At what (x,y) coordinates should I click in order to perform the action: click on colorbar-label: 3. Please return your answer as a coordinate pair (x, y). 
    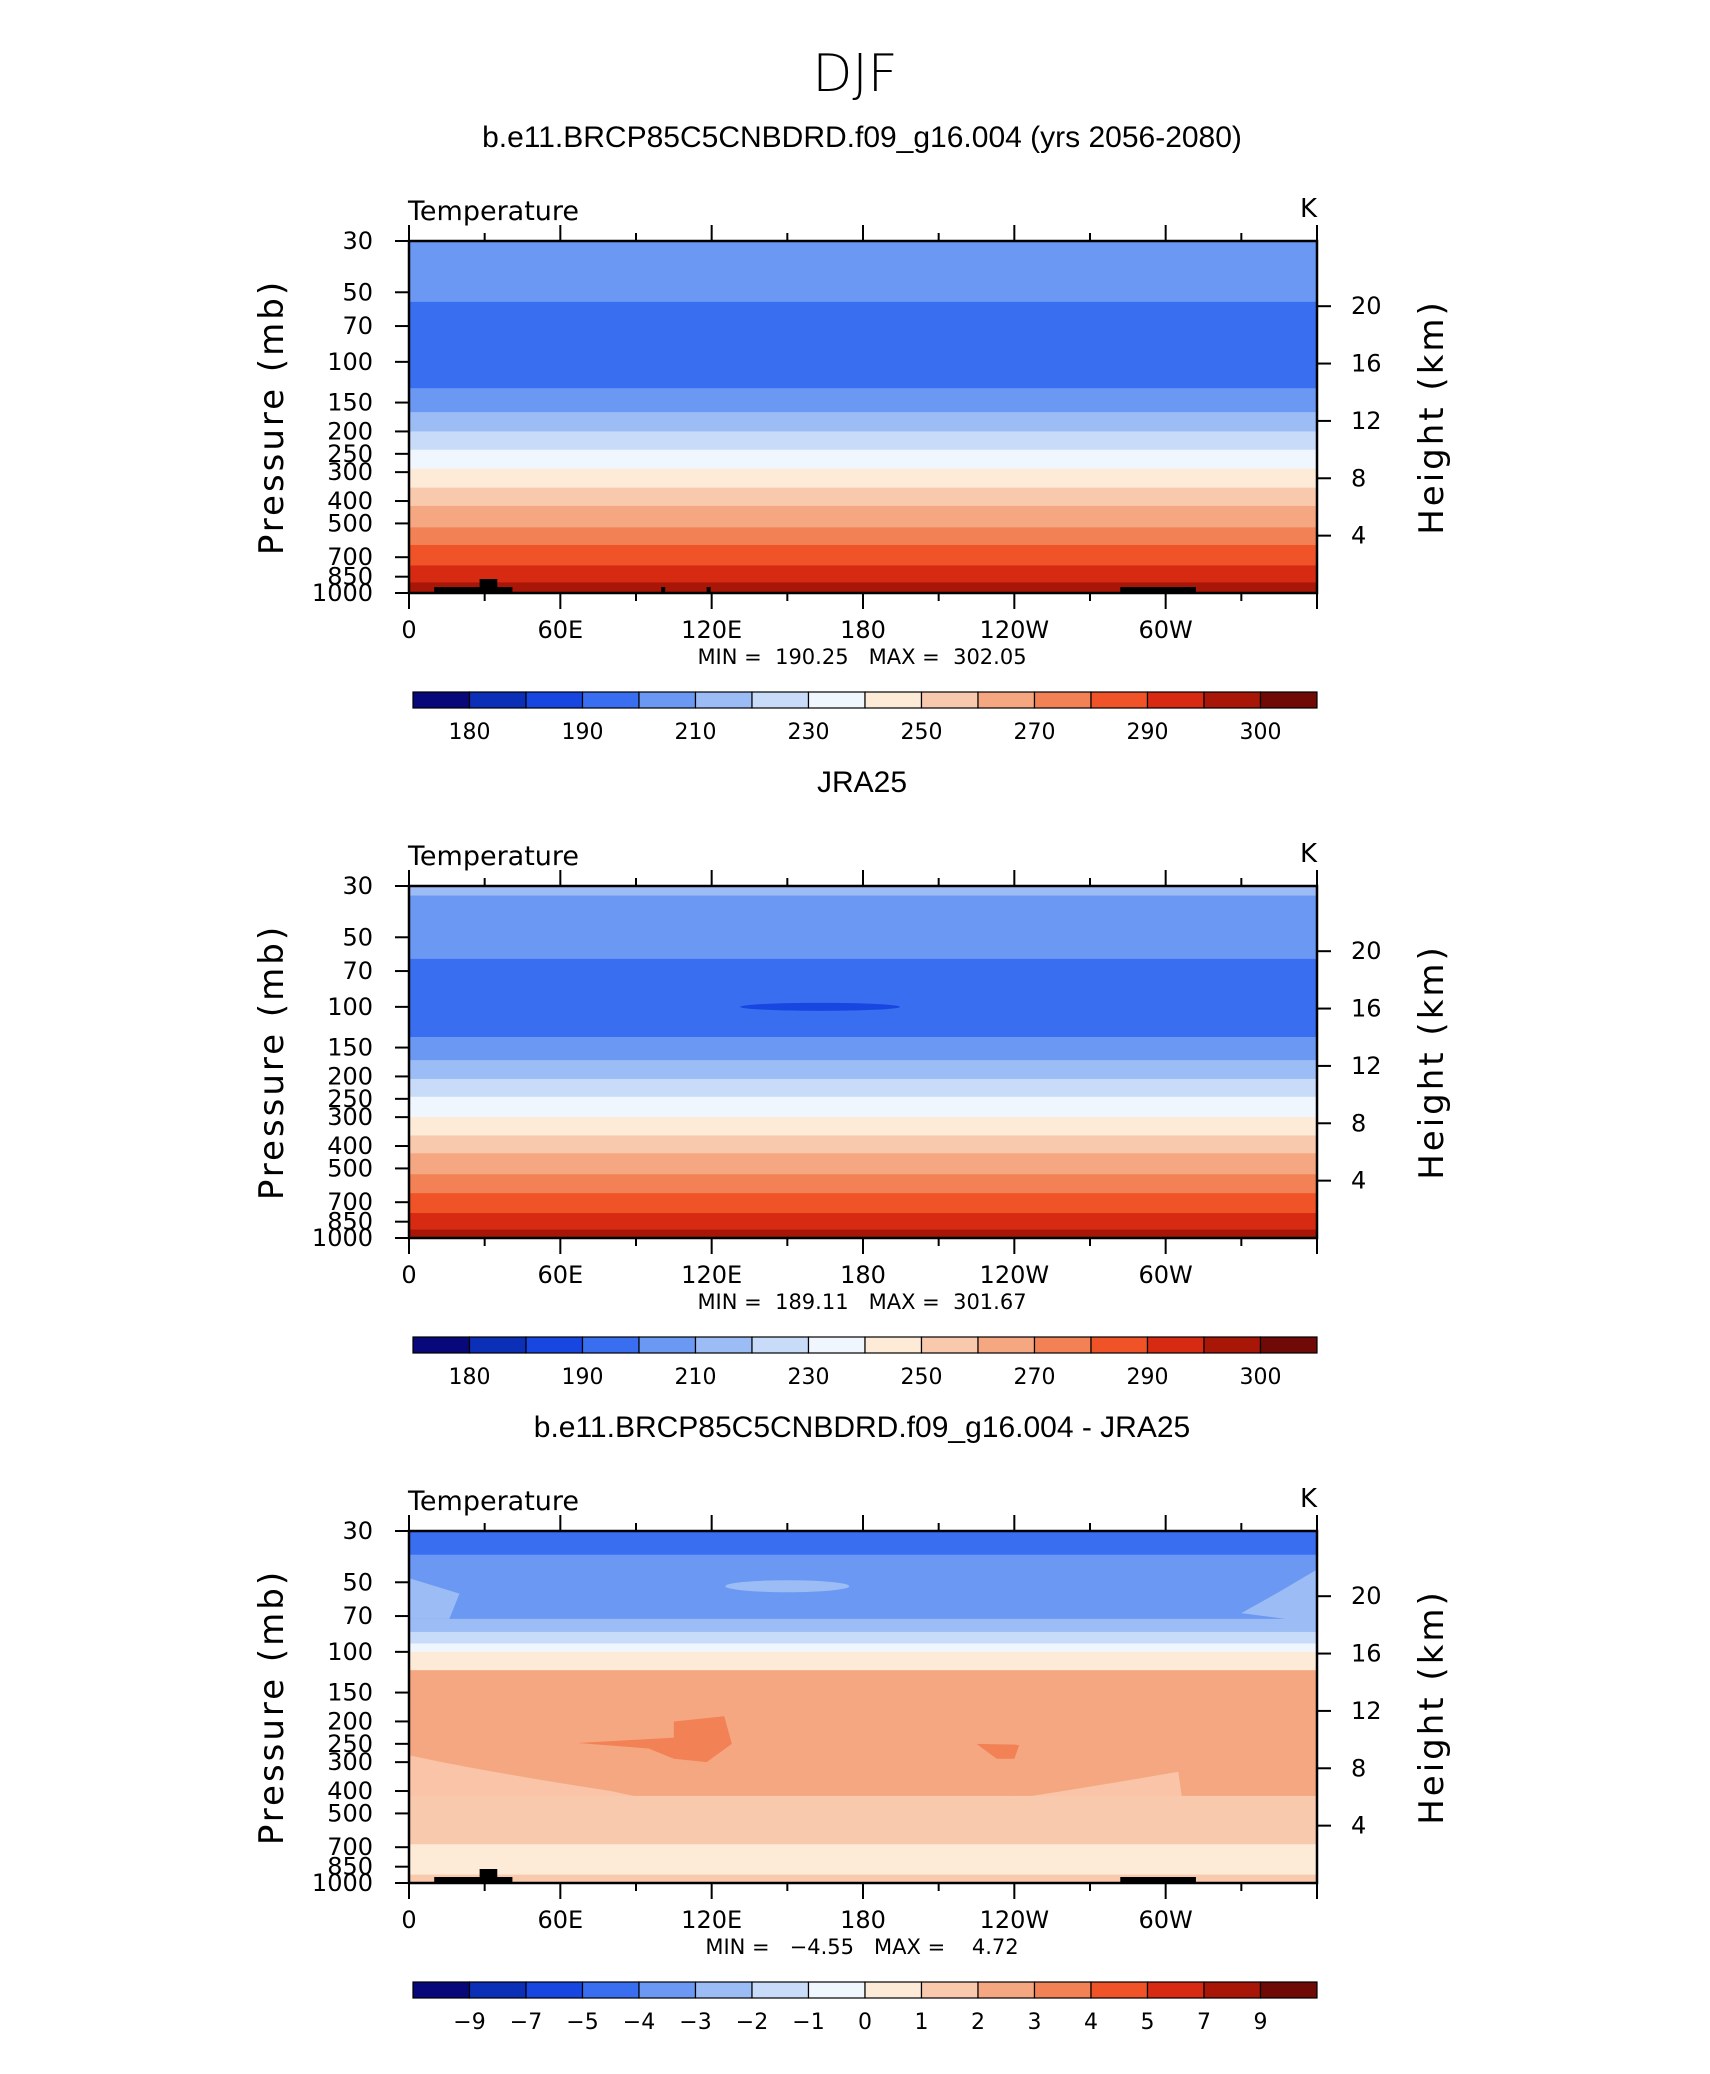
    Looking at the image, I should click on (1035, 2022).